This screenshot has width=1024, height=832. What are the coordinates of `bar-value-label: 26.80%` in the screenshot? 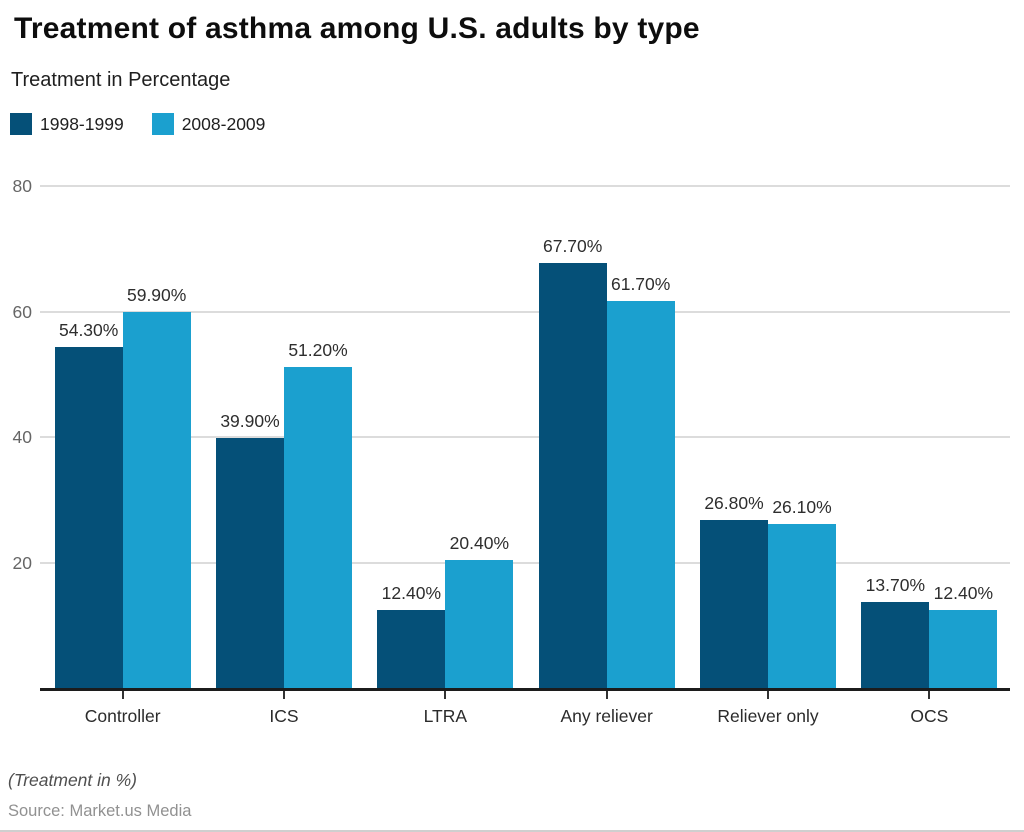 It's located at (734, 502).